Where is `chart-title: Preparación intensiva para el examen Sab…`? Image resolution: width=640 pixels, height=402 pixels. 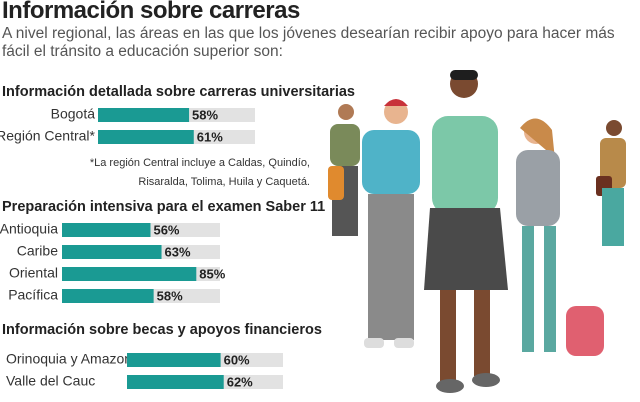 chart-title: Preparación intensiva para el examen Sab… is located at coordinates (163, 207).